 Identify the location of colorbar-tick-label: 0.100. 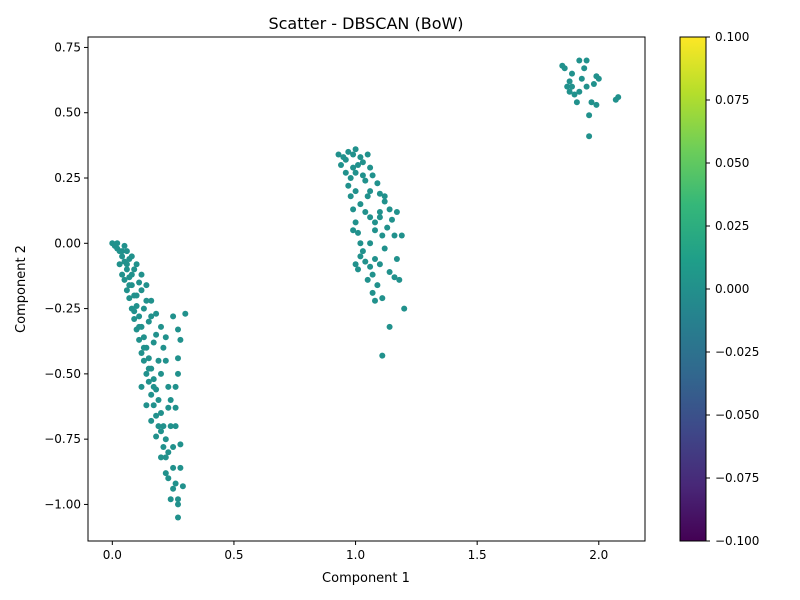
(732, 37).